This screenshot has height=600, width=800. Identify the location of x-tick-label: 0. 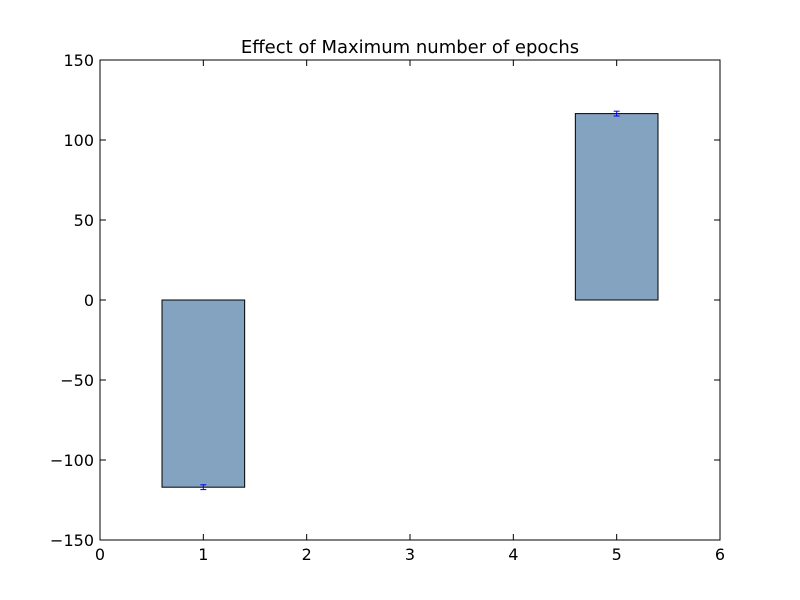
(100, 554).